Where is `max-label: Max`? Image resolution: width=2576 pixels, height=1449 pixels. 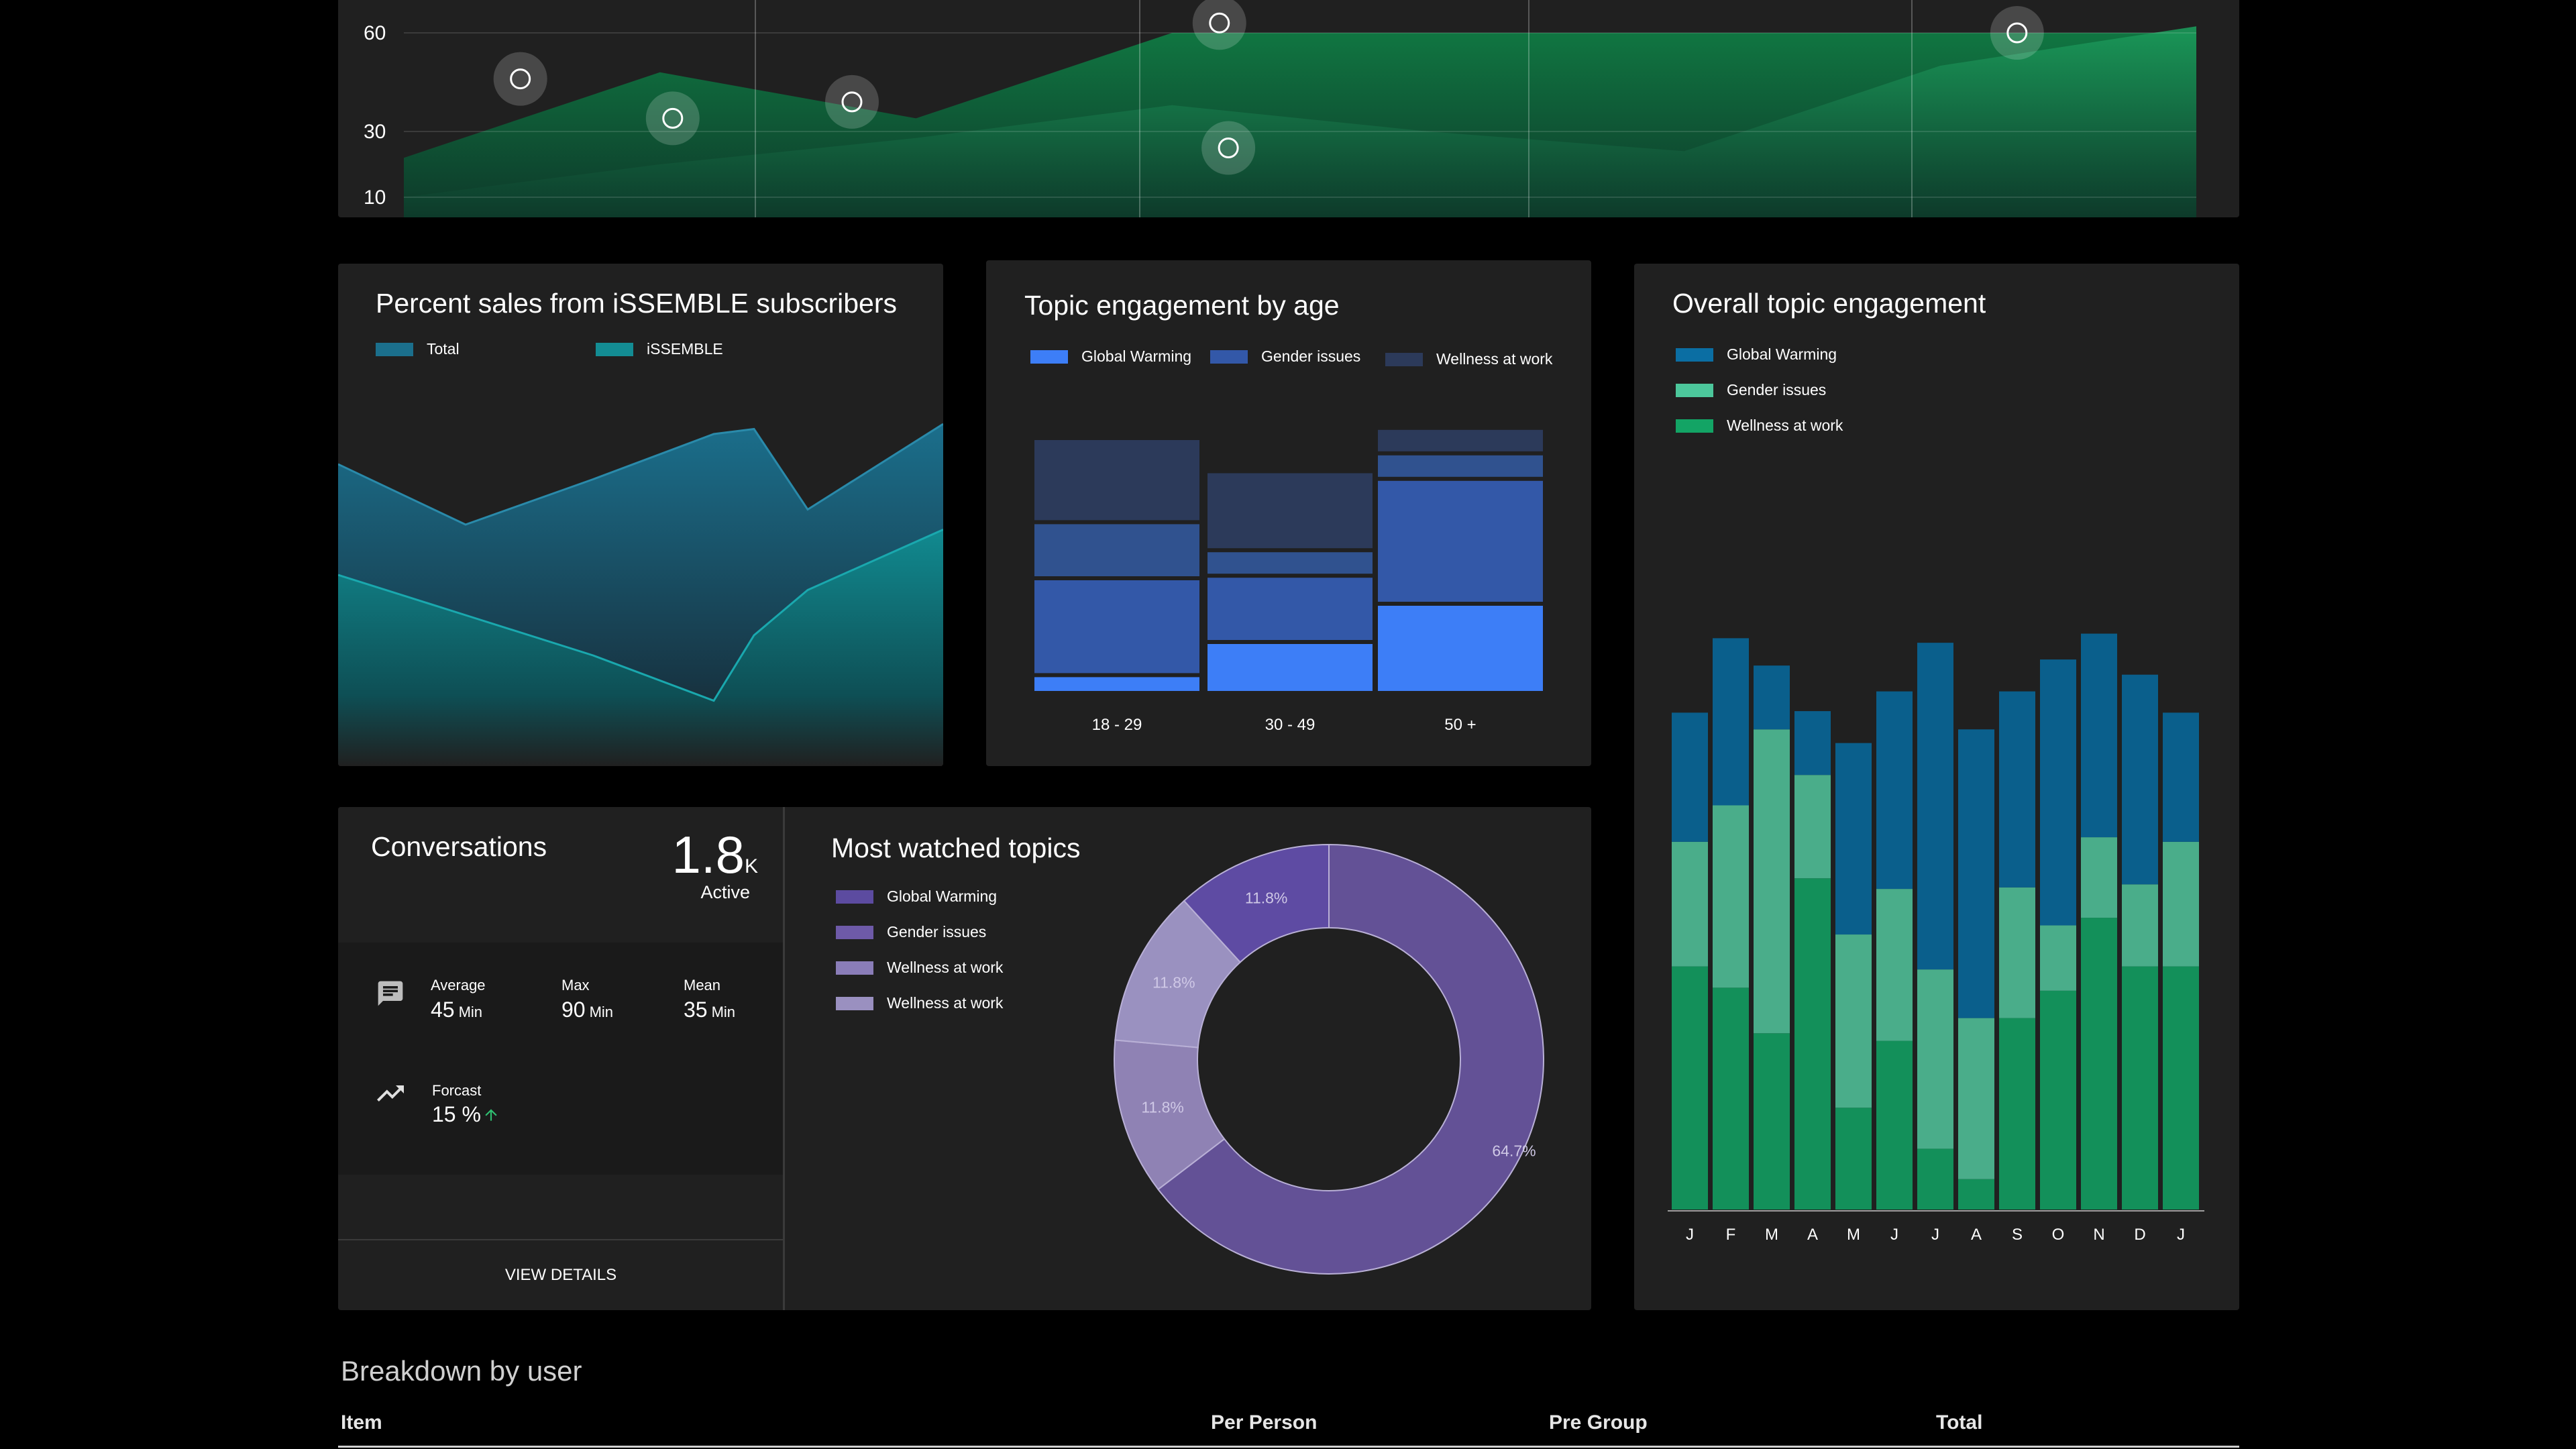
max-label: Max is located at coordinates (575, 985).